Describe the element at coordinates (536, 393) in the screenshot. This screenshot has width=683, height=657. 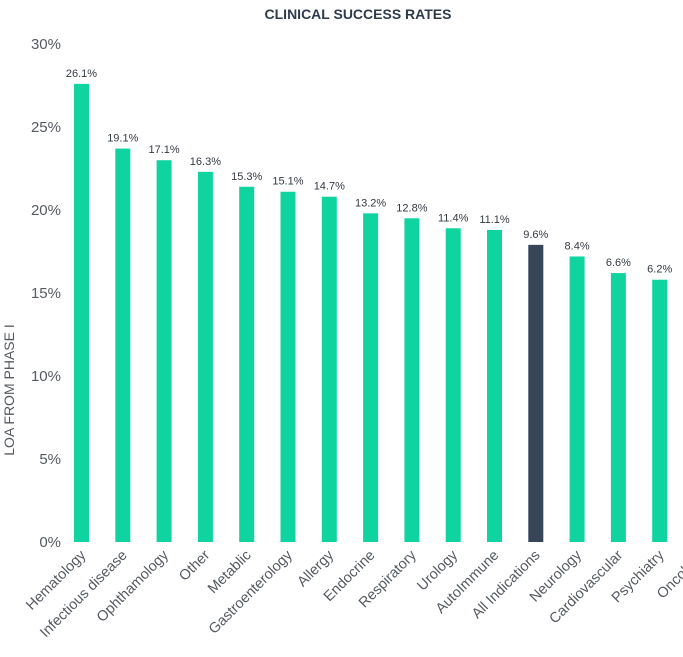
I see `bar-all-indications` at that location.